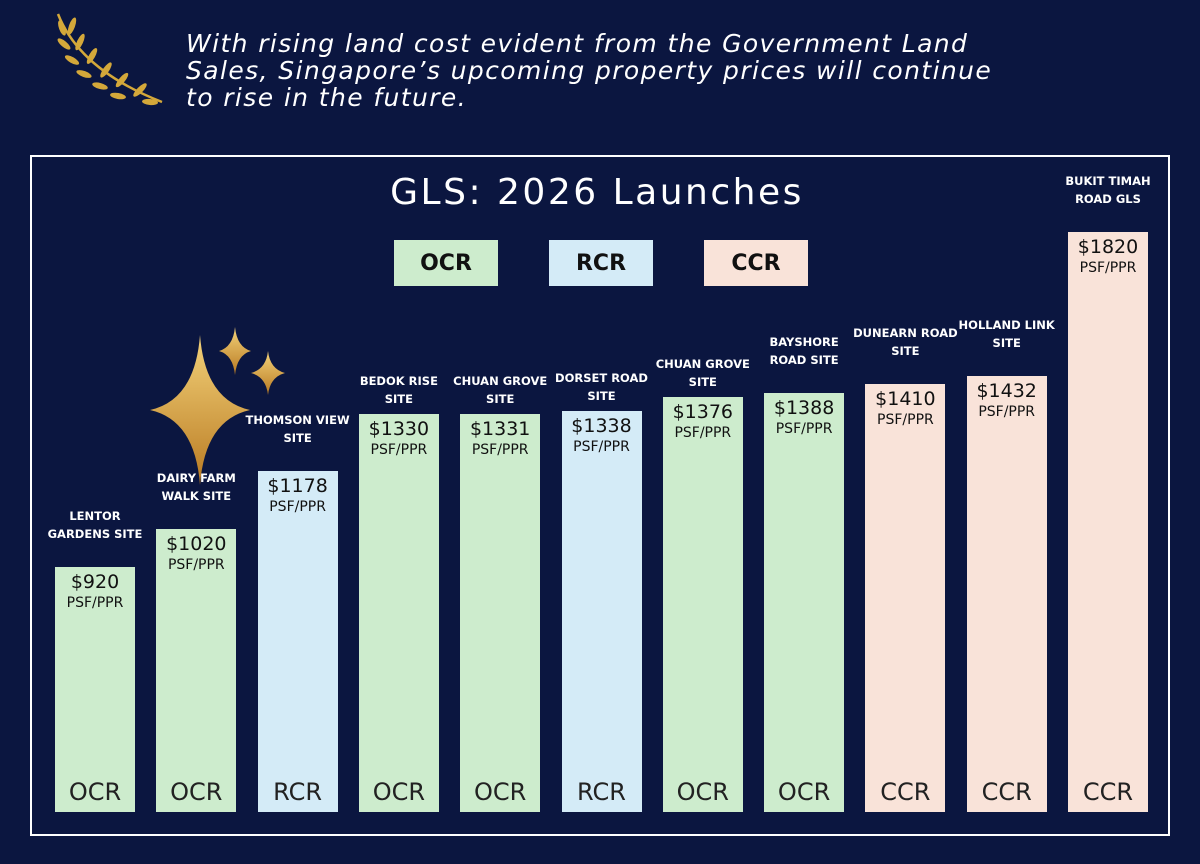 This screenshot has height=864, width=1200. I want to click on value-label: $1020, so click(196, 544).